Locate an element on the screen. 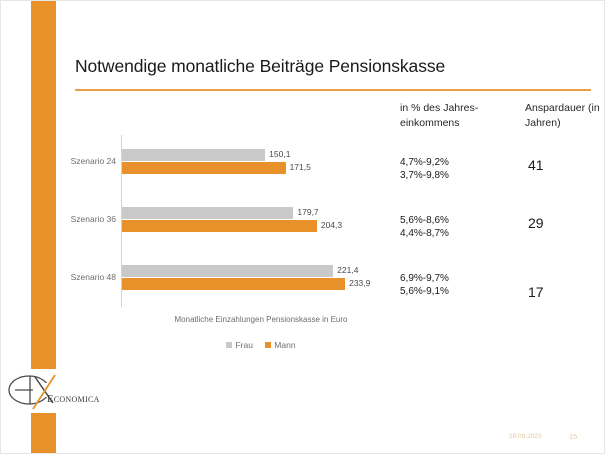 This screenshot has height=454, width=605. bar-value-mann: 233,9 is located at coordinates (360, 283).